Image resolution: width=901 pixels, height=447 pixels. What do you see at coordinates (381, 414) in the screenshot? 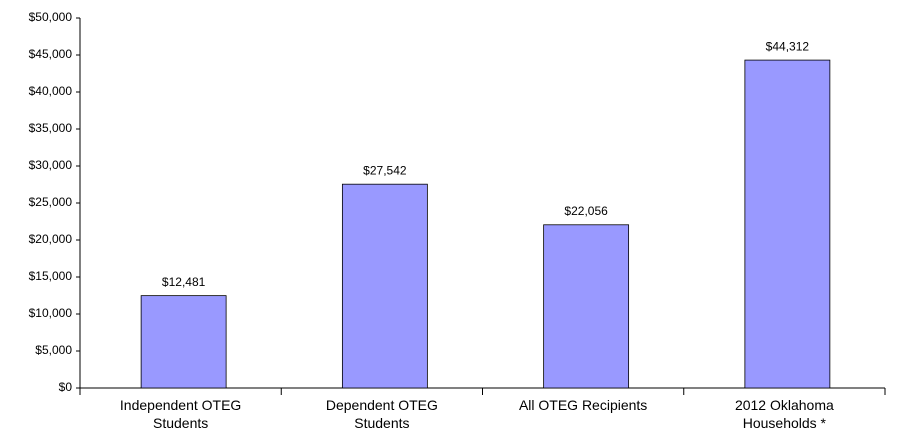
I see `x-tick-label: Dependent OTEG Students` at bounding box center [381, 414].